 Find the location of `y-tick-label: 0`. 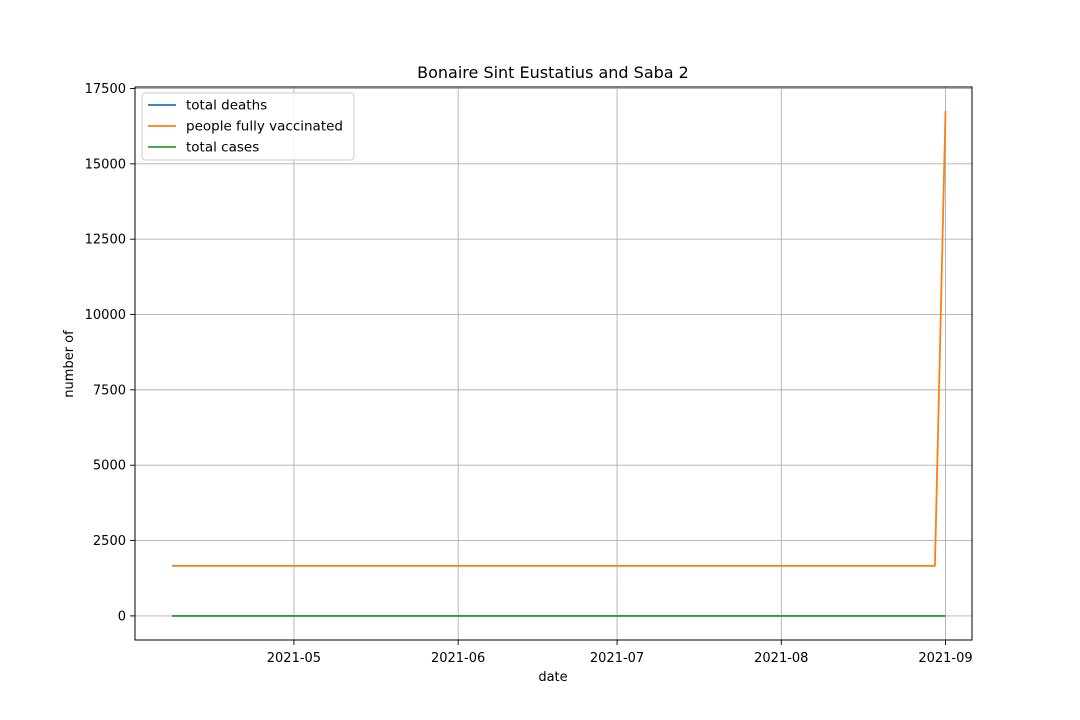

y-tick-label: 0 is located at coordinates (122, 616).